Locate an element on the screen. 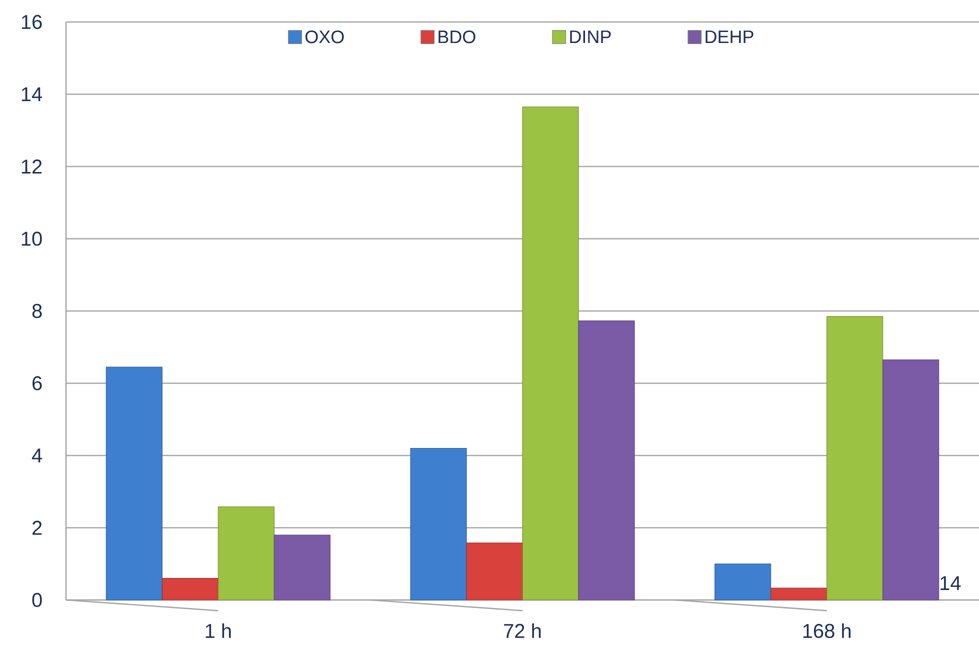 Image resolution: width=979 pixels, height=656 pixels. y-tick-label: 16 is located at coordinates (32, 22).